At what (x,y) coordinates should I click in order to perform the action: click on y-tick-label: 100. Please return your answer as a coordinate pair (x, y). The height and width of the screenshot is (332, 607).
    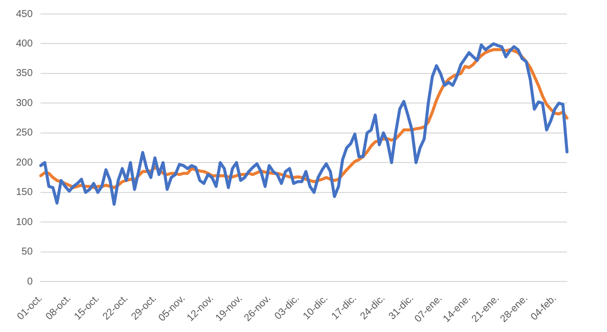
    Looking at the image, I should click on (25, 222).